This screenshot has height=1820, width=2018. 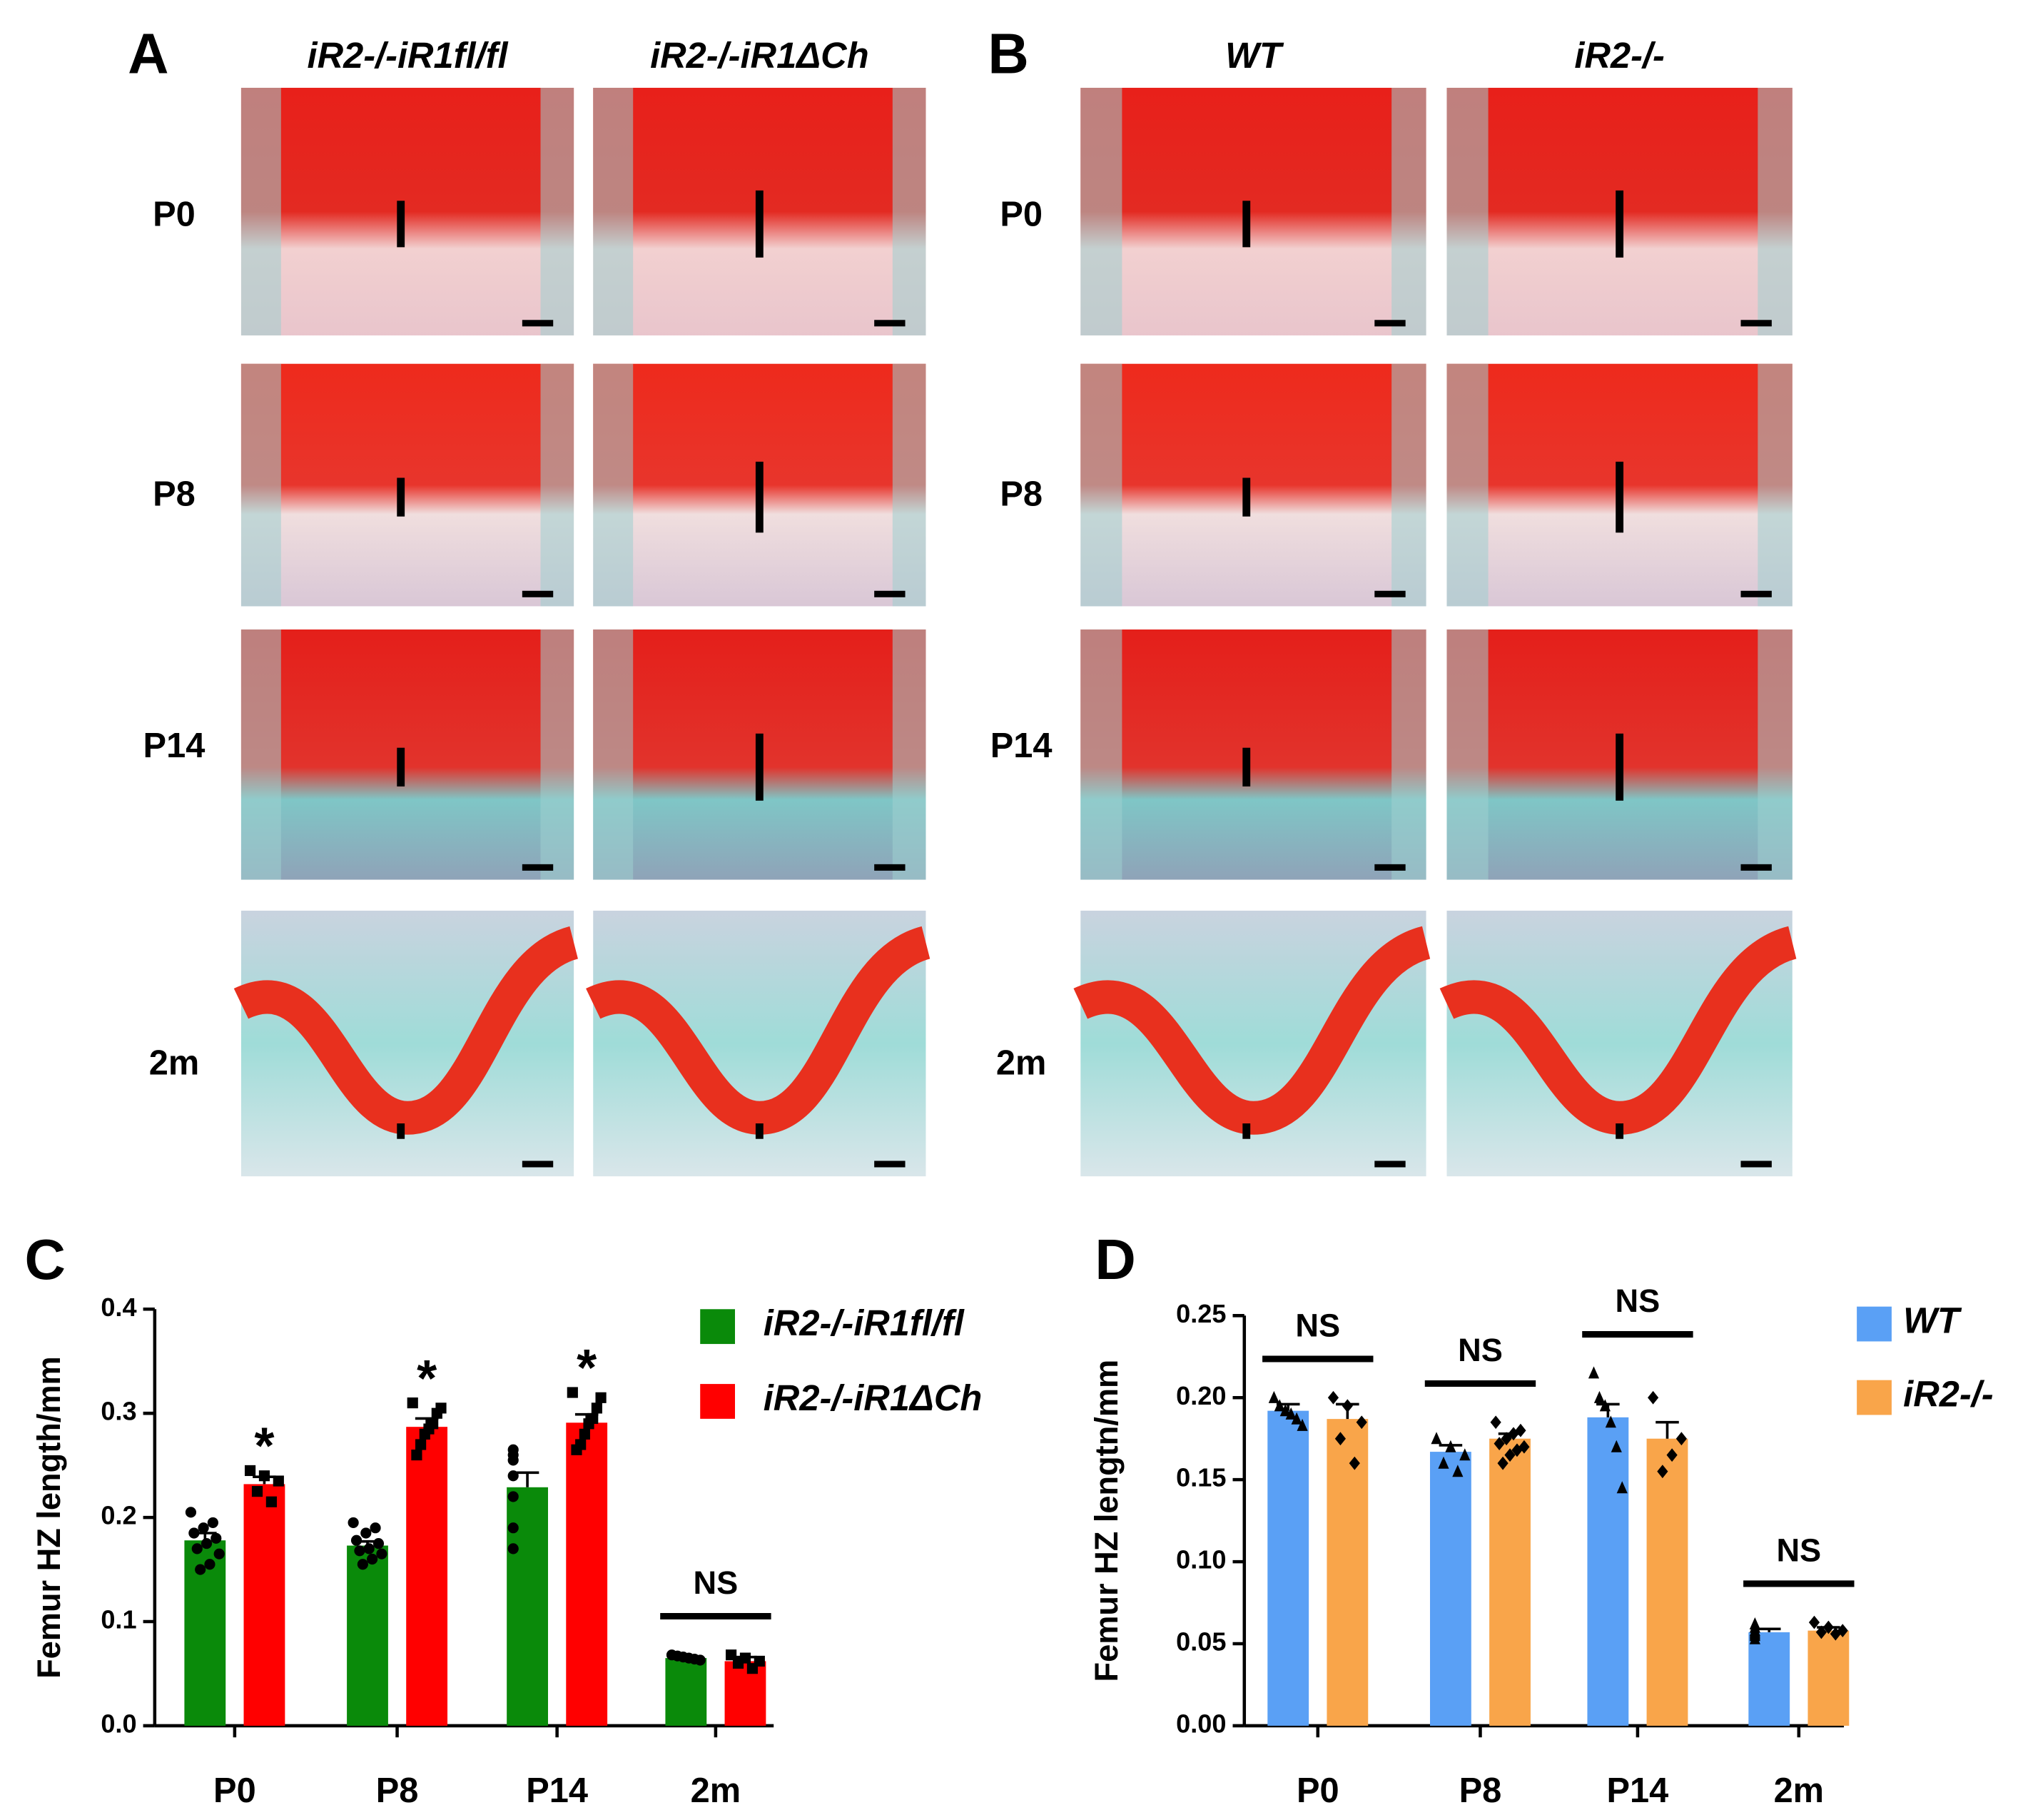 I want to click on legend-label: iR2-/-iR1fl/fl, so click(x=865, y=1323).